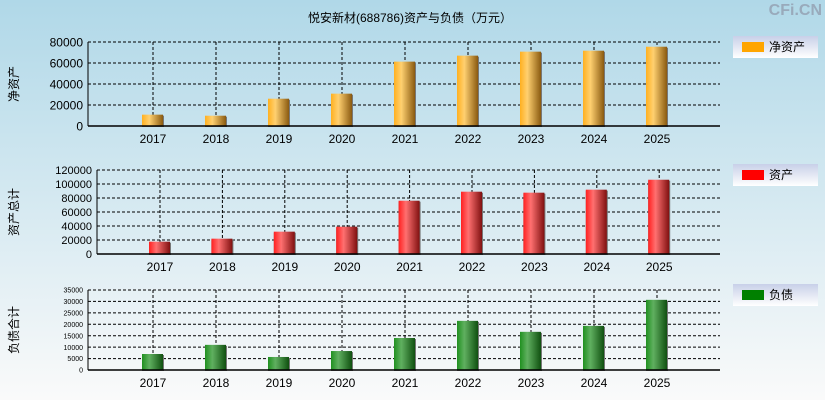  I want to click on y-tick-label: 5000, so click(75, 359).